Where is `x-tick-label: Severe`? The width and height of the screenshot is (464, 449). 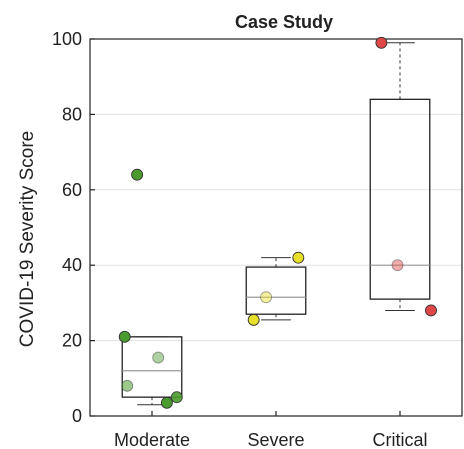 x-tick-label: Severe is located at coordinates (275, 439).